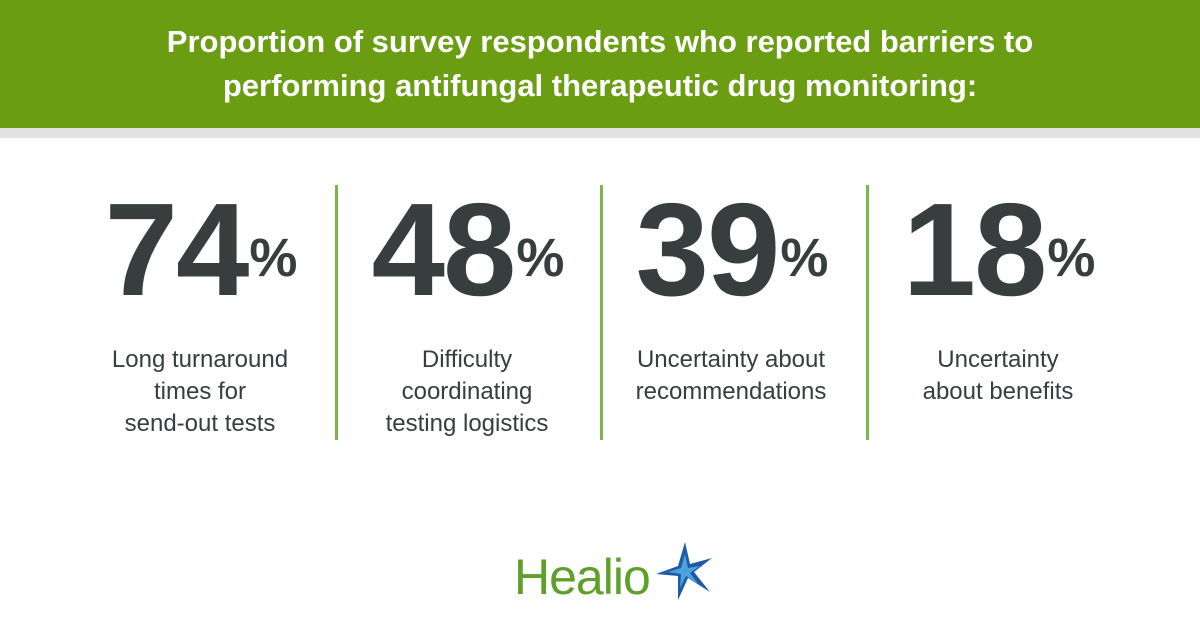 Image resolution: width=1200 pixels, height=630 pixels. Describe the element at coordinates (998, 391) in the screenshot. I see `label-line: about benefits` at that location.